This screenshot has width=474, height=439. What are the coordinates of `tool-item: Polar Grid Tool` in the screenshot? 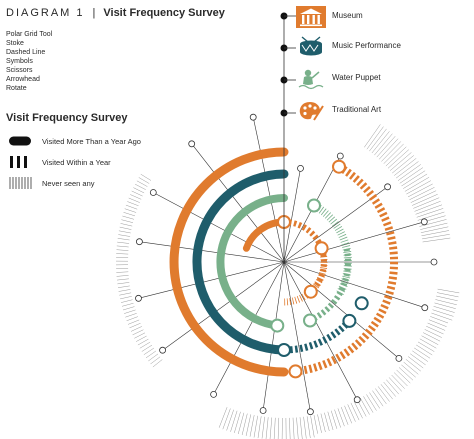 It's located at (29, 34).